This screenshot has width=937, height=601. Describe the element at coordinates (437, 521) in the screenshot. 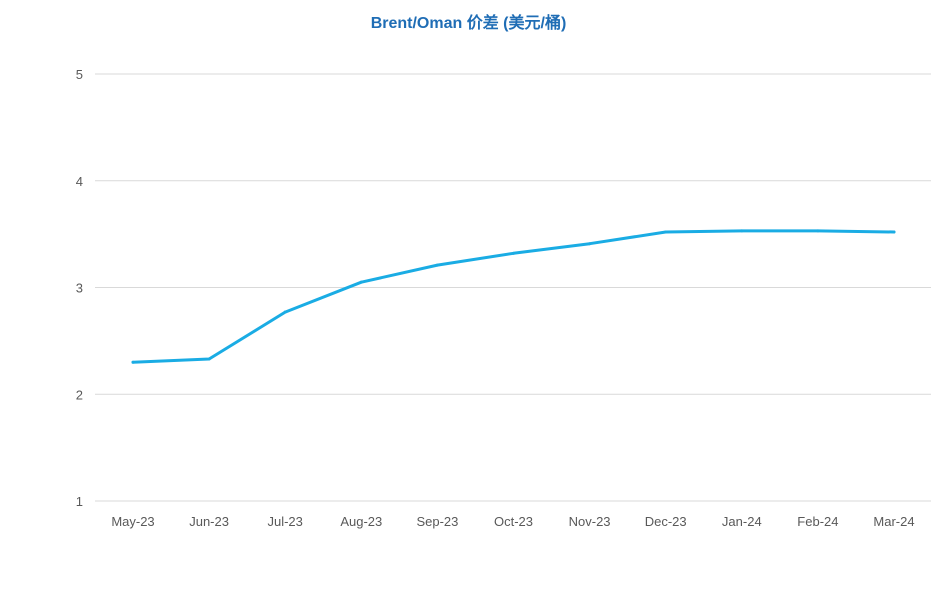

I see `x-tick-label: Sep-23` at that location.